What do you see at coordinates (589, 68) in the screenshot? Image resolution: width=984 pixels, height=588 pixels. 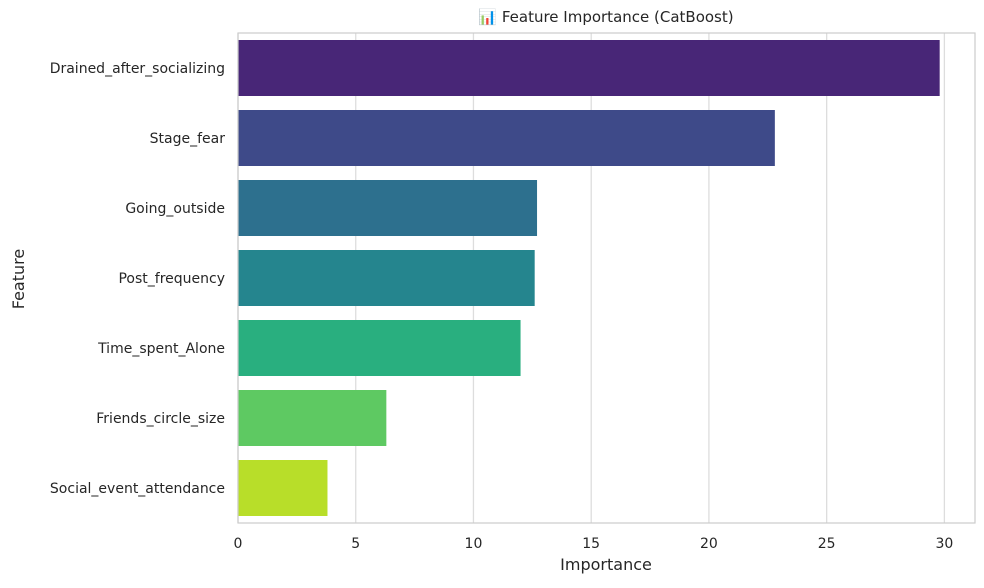 I see `bar-drained-after-socializing` at bounding box center [589, 68].